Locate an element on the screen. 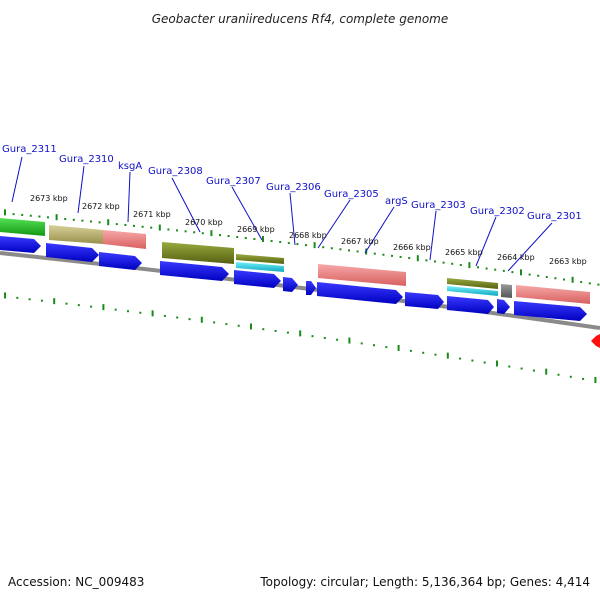  gene-label-gura-2302: Gura_2302 is located at coordinates (497, 211).